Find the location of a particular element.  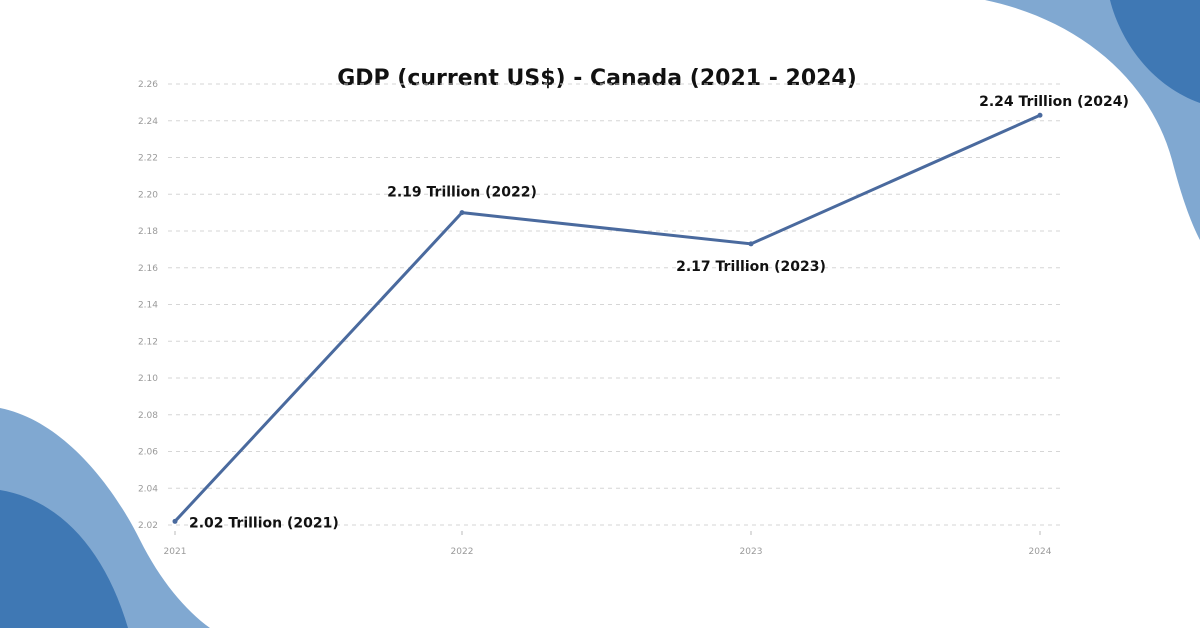

y-tick-label: 2.02 is located at coordinates (148, 526).